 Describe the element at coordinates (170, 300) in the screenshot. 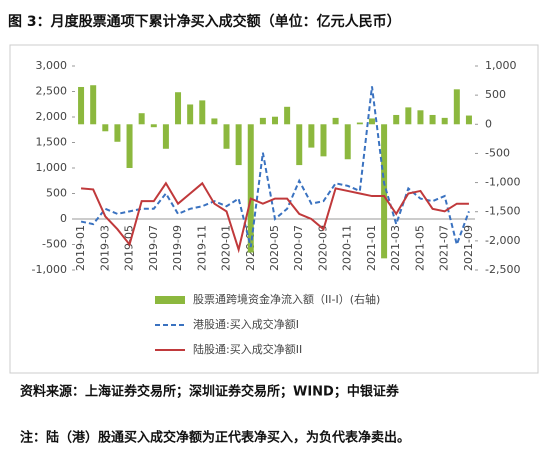

I see `legend-swatch` at that location.